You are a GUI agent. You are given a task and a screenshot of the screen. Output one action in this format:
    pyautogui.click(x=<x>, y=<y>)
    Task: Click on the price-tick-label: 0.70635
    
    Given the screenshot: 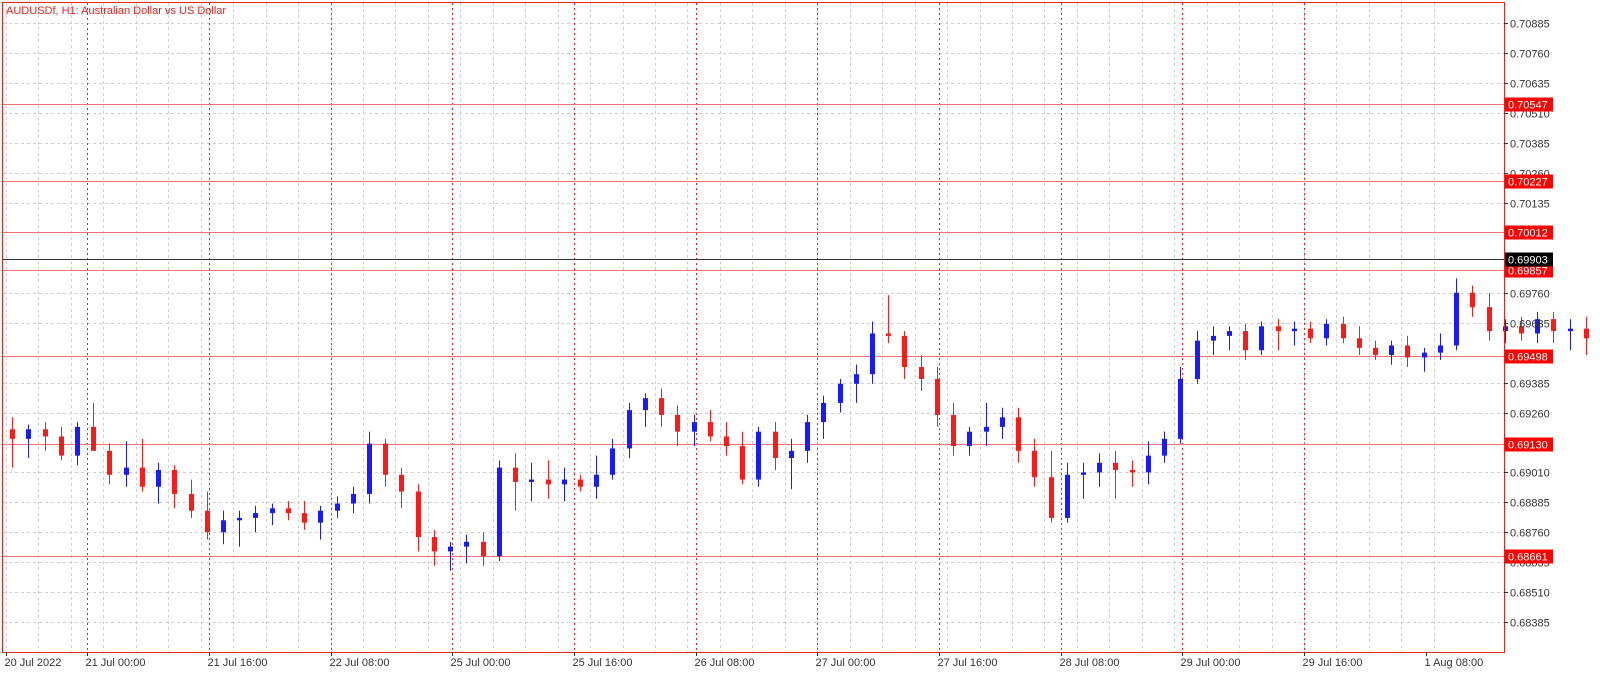 What is the action you would take?
    pyautogui.click(x=1530, y=85)
    